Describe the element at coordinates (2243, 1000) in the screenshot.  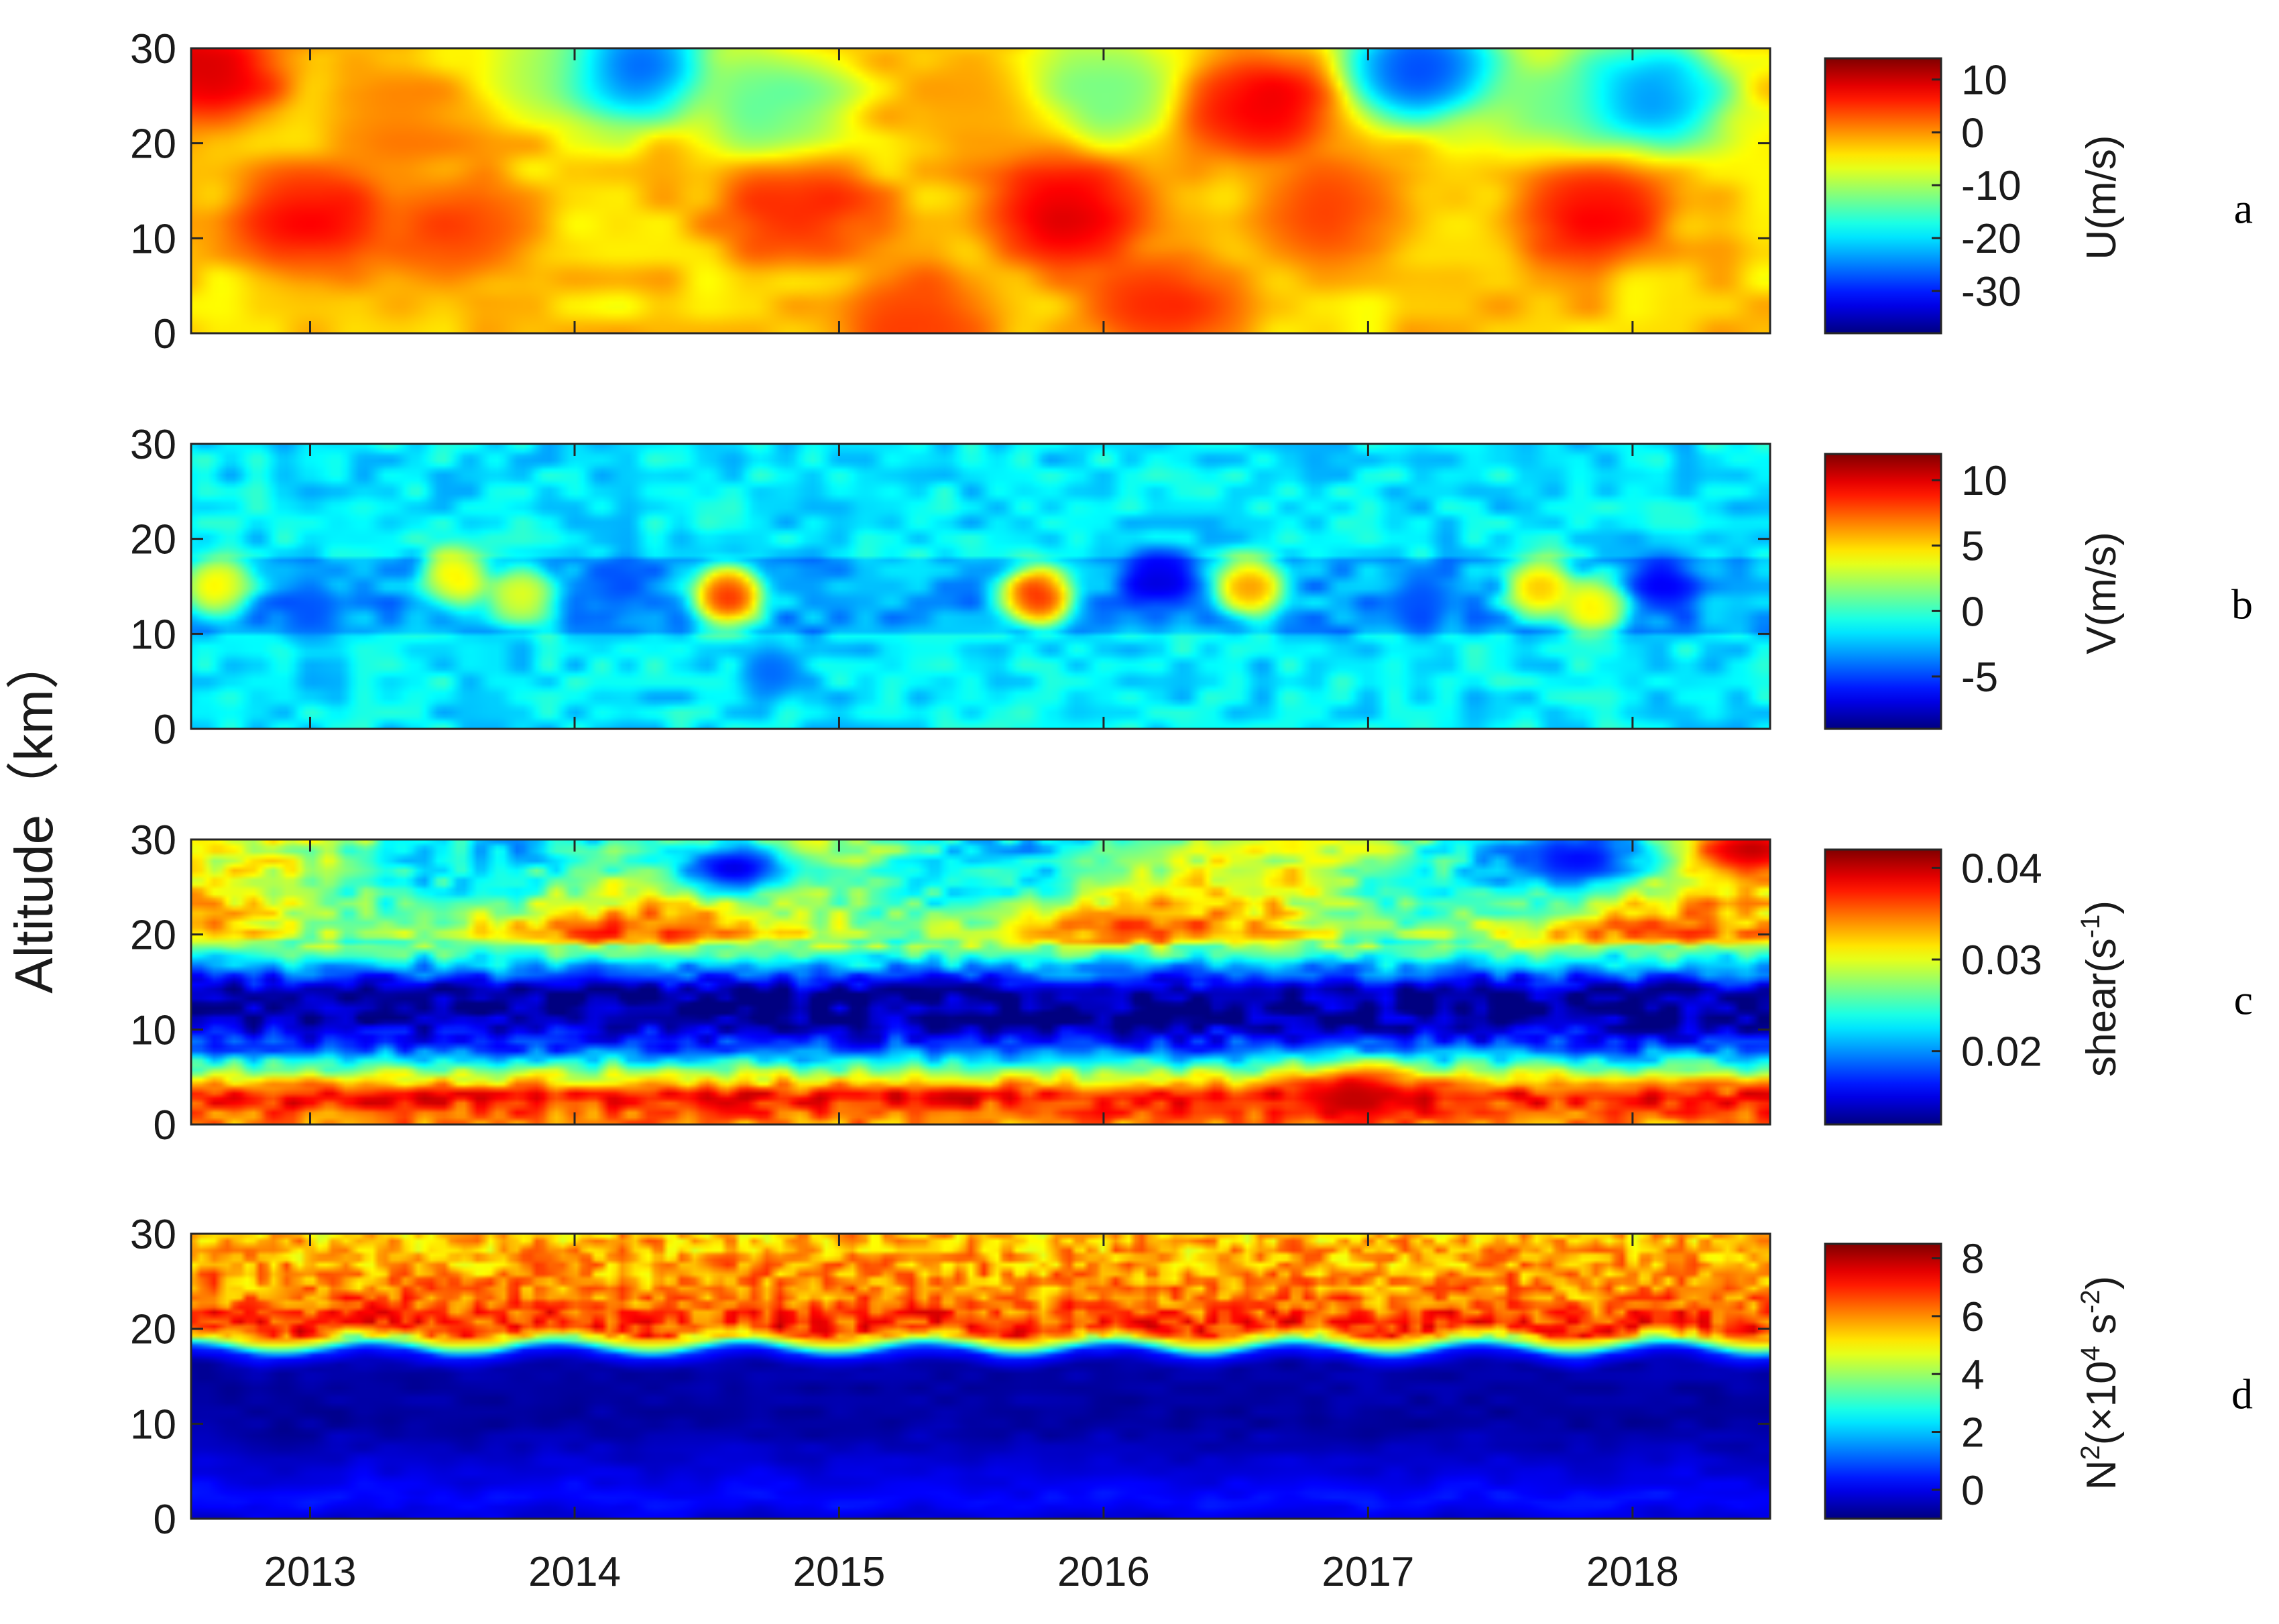
I see `panel-letter-c: c` at that location.